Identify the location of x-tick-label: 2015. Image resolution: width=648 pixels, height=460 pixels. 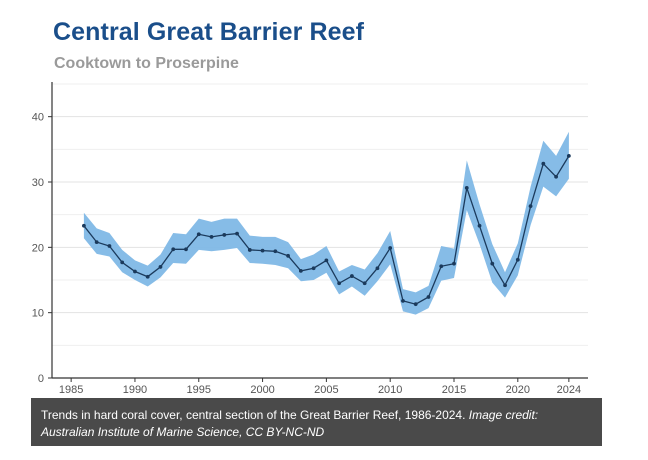
(454, 390).